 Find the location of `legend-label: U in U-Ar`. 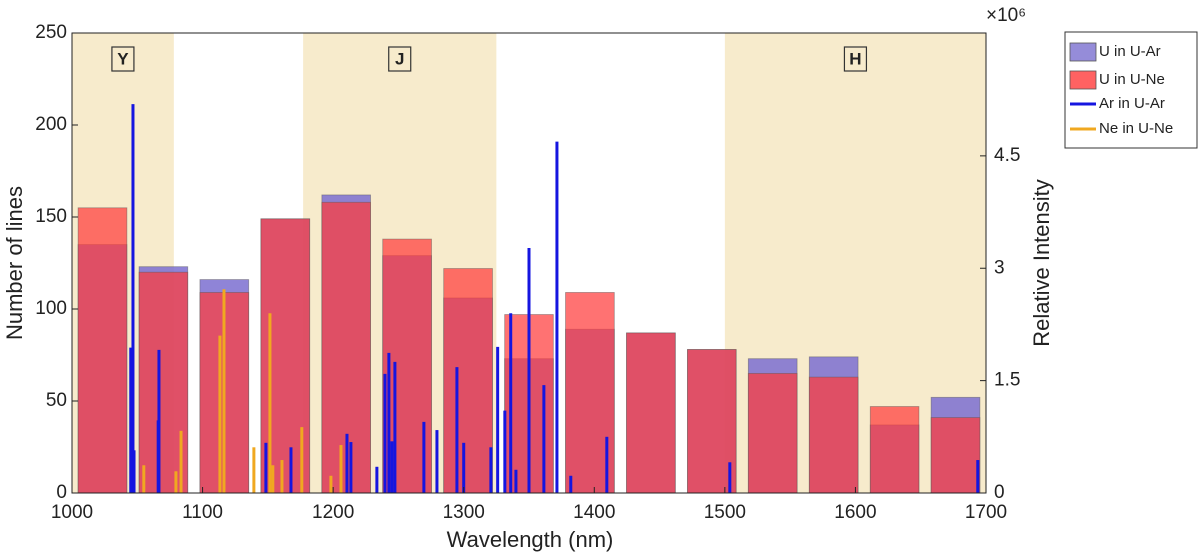

legend-label: U in U-Ar is located at coordinates (1130, 51).